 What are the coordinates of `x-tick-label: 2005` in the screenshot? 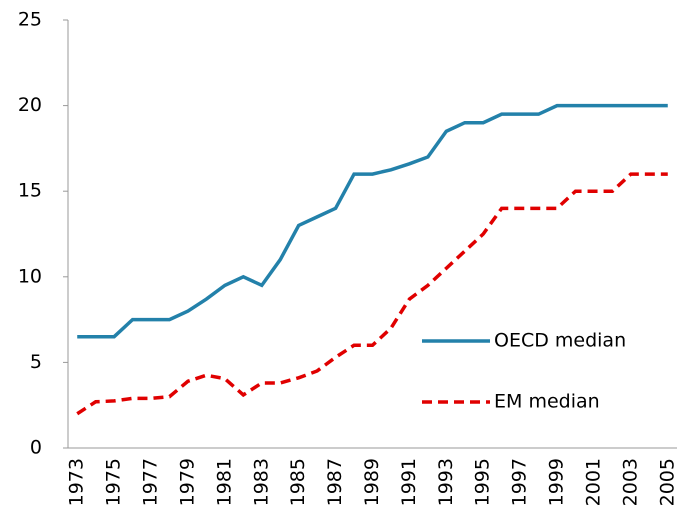 It's located at (667, 482).